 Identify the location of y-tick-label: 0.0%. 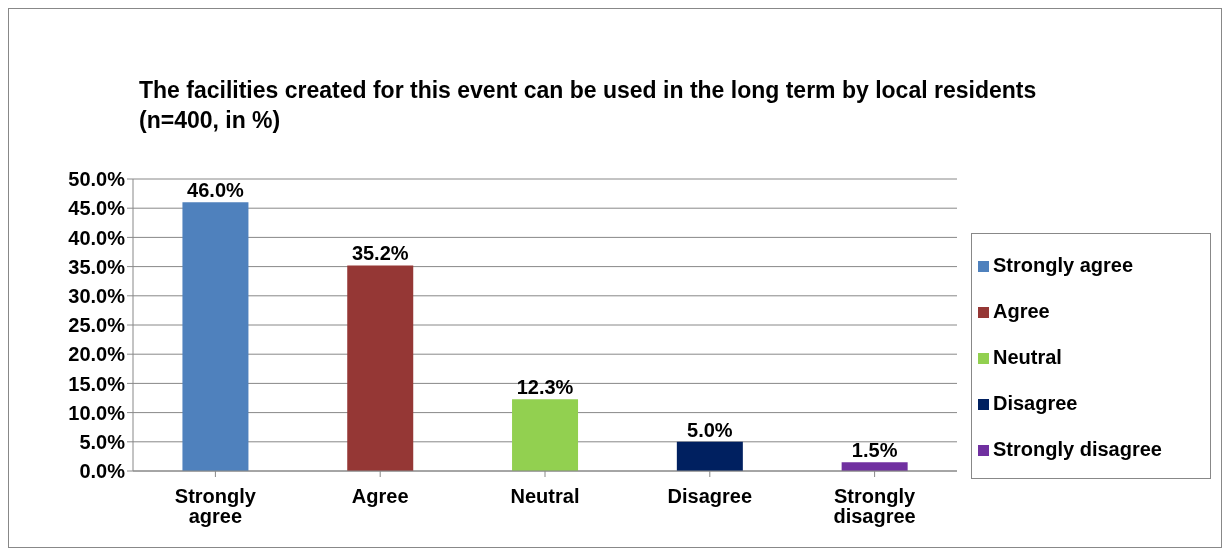
(102, 471).